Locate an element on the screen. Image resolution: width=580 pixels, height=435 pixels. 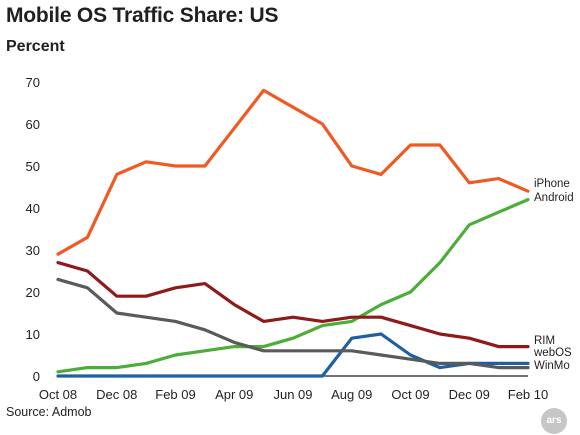
chart-ylabel: Percent is located at coordinates (35, 46).